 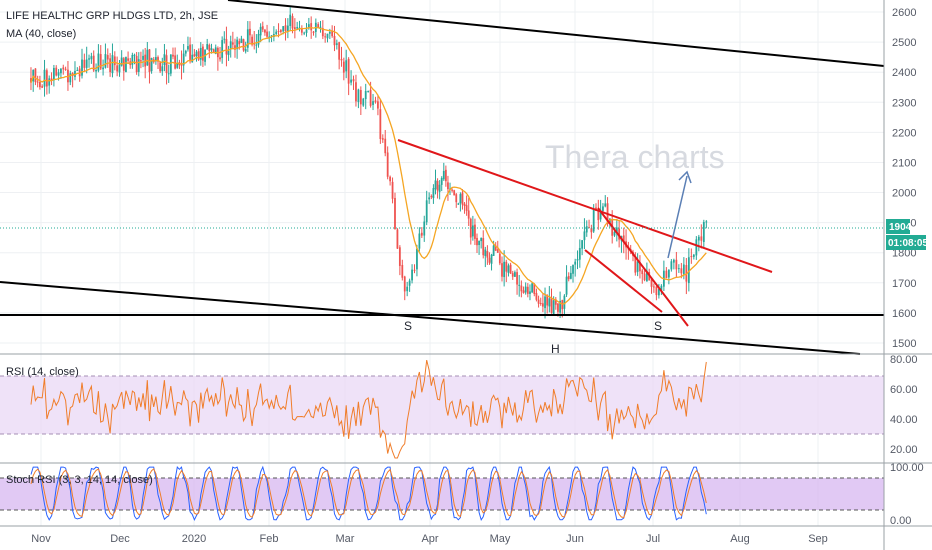 I want to click on stoch-legend: Stoch RSI (3, 3, 14, 14, close), so click(x=79, y=480).